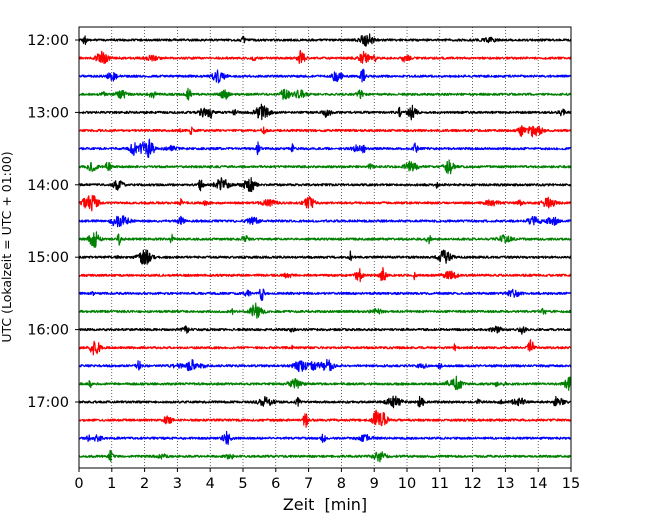 The height and width of the screenshot is (520, 650). I want to click on x-tick-label: 14, so click(538, 484).